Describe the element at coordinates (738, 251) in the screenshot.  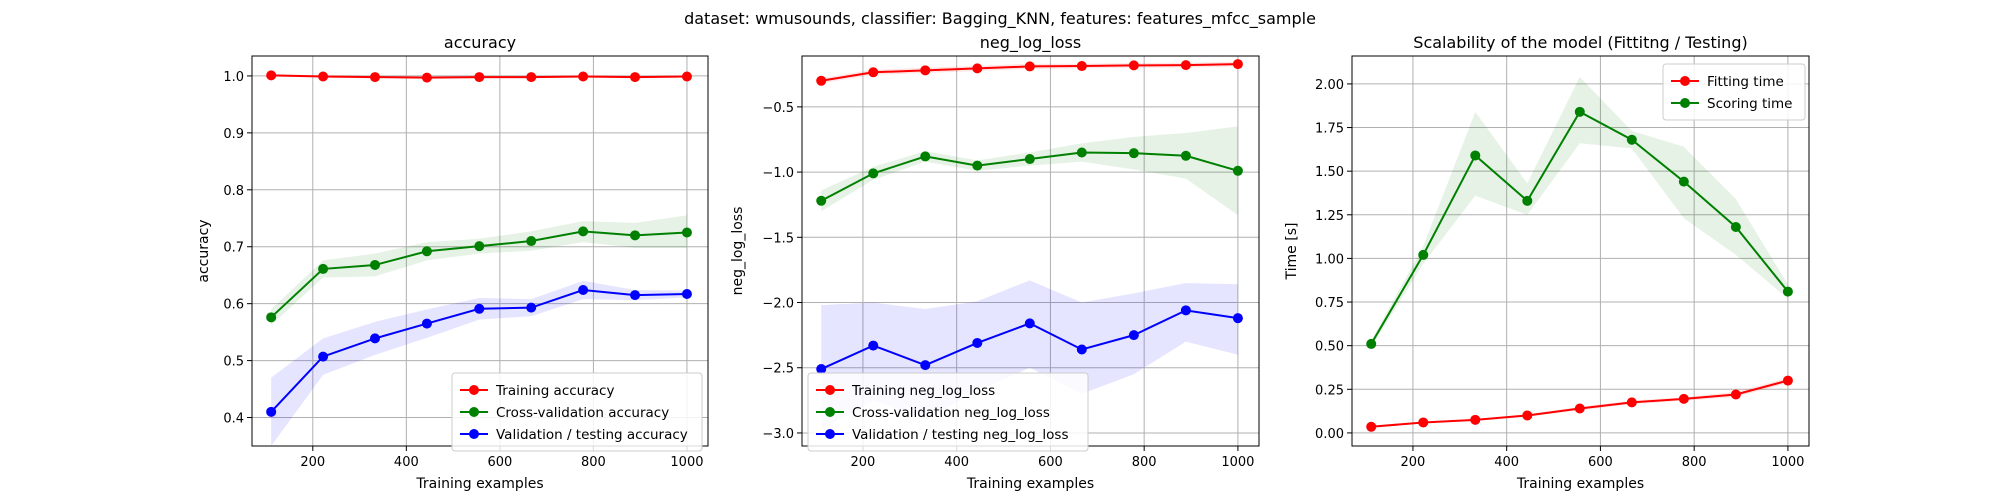
I see `y-axis-label: neg_log_loss` at that location.